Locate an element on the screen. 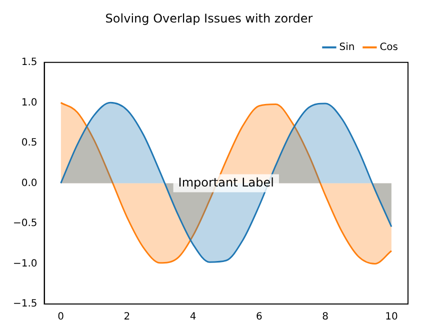 This screenshot has height=336, width=448. legend-label: Cos is located at coordinates (389, 47).